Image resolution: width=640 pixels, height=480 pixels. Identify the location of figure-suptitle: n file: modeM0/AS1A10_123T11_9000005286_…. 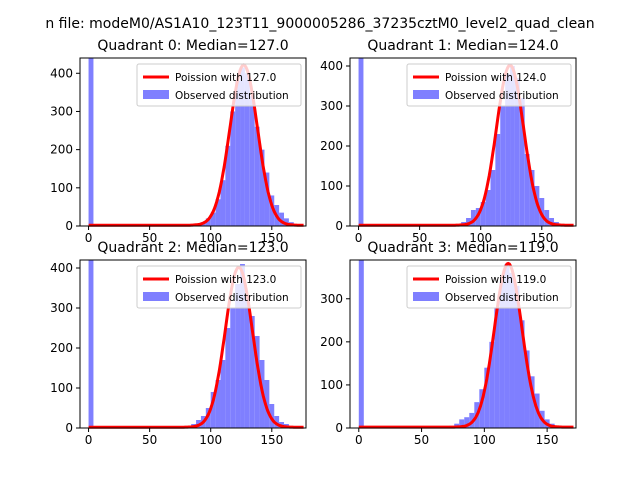
(319, 24).